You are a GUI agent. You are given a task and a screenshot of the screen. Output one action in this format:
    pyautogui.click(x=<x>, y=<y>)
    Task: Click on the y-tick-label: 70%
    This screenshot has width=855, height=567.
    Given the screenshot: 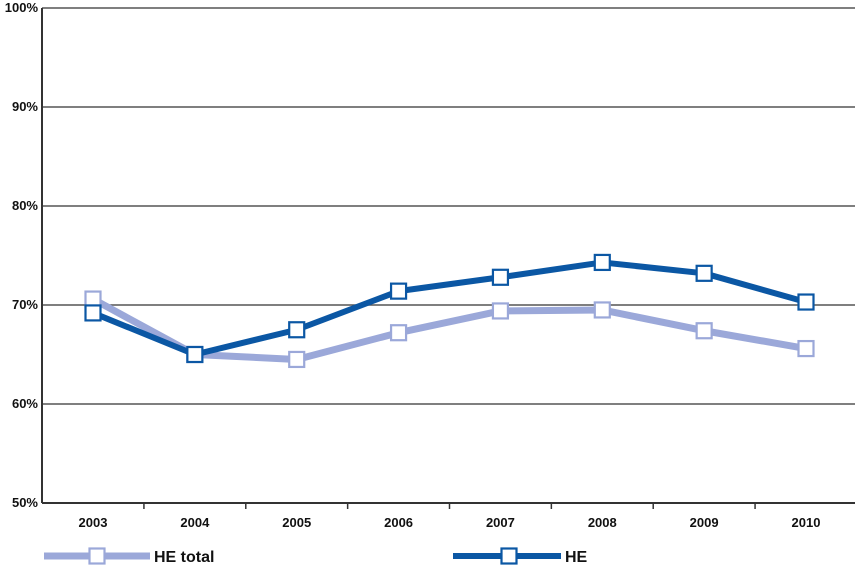 What is the action you would take?
    pyautogui.click(x=25, y=304)
    